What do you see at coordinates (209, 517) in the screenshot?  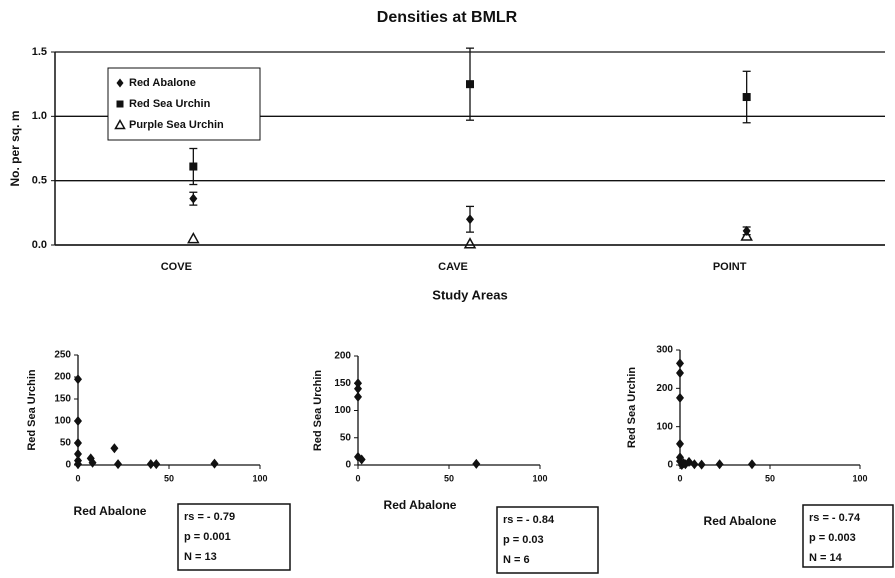 I see `stats-line: rs = - 0.79` at bounding box center [209, 517].